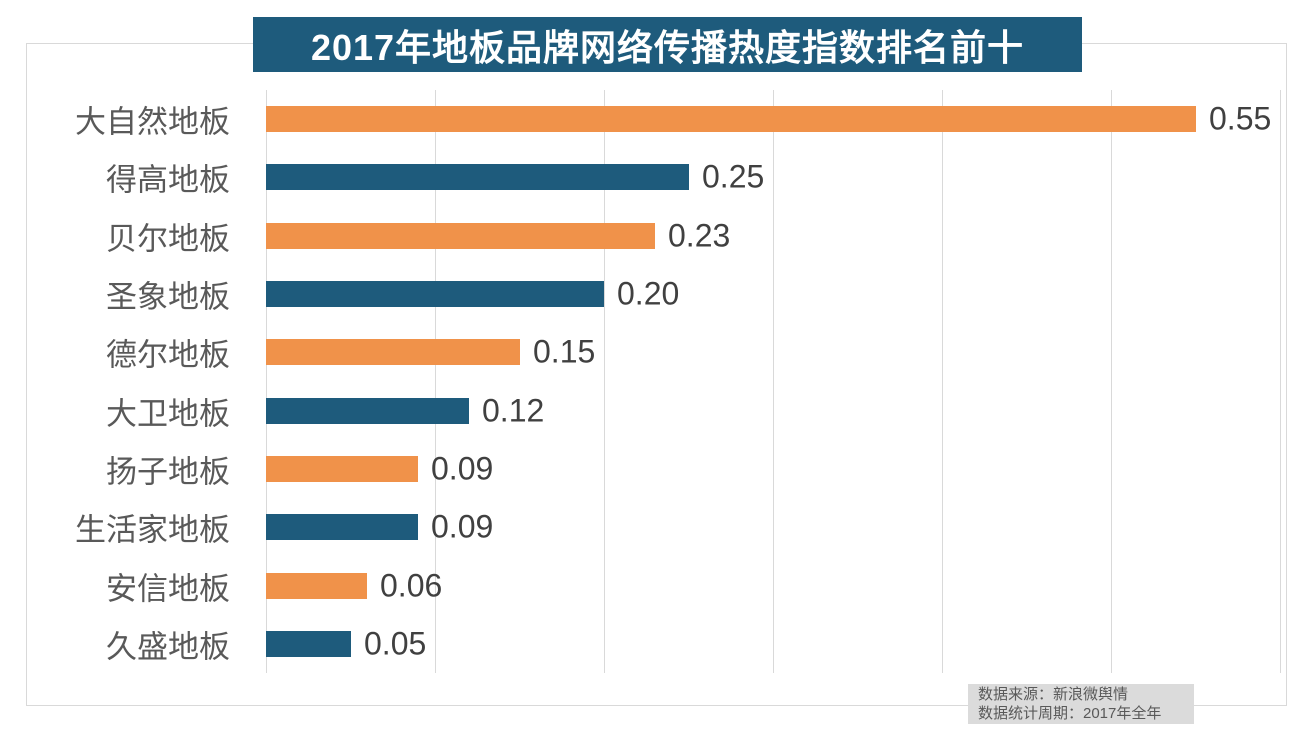  I want to click on bar-row: 贝尔地板 0.23, so click(657, 236).